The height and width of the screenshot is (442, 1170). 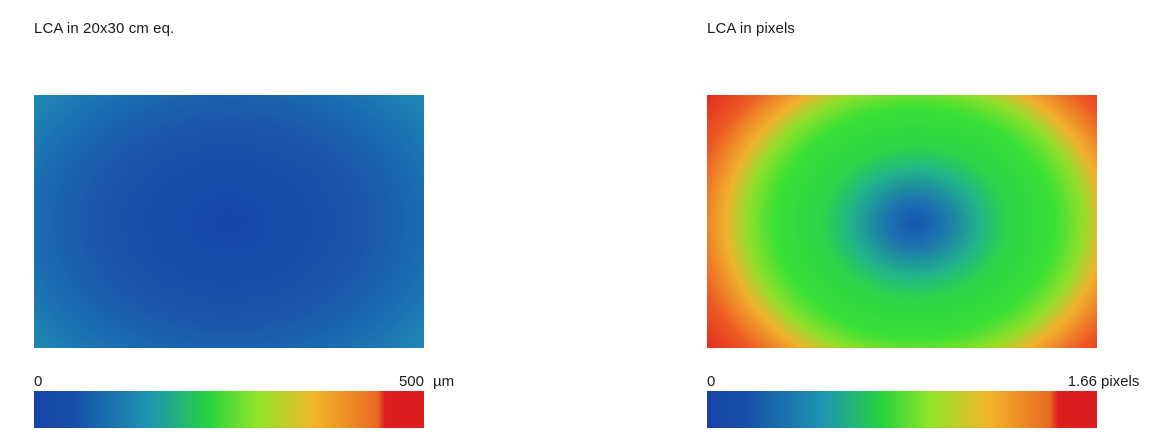 I want to click on lca-px-colorbar, so click(x=902, y=409).